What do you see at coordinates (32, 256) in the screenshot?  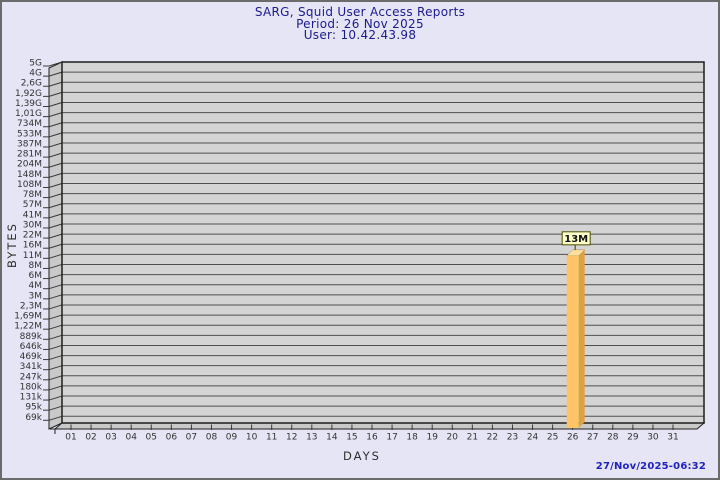 I see `y-tick-label: 11M` at bounding box center [32, 256].